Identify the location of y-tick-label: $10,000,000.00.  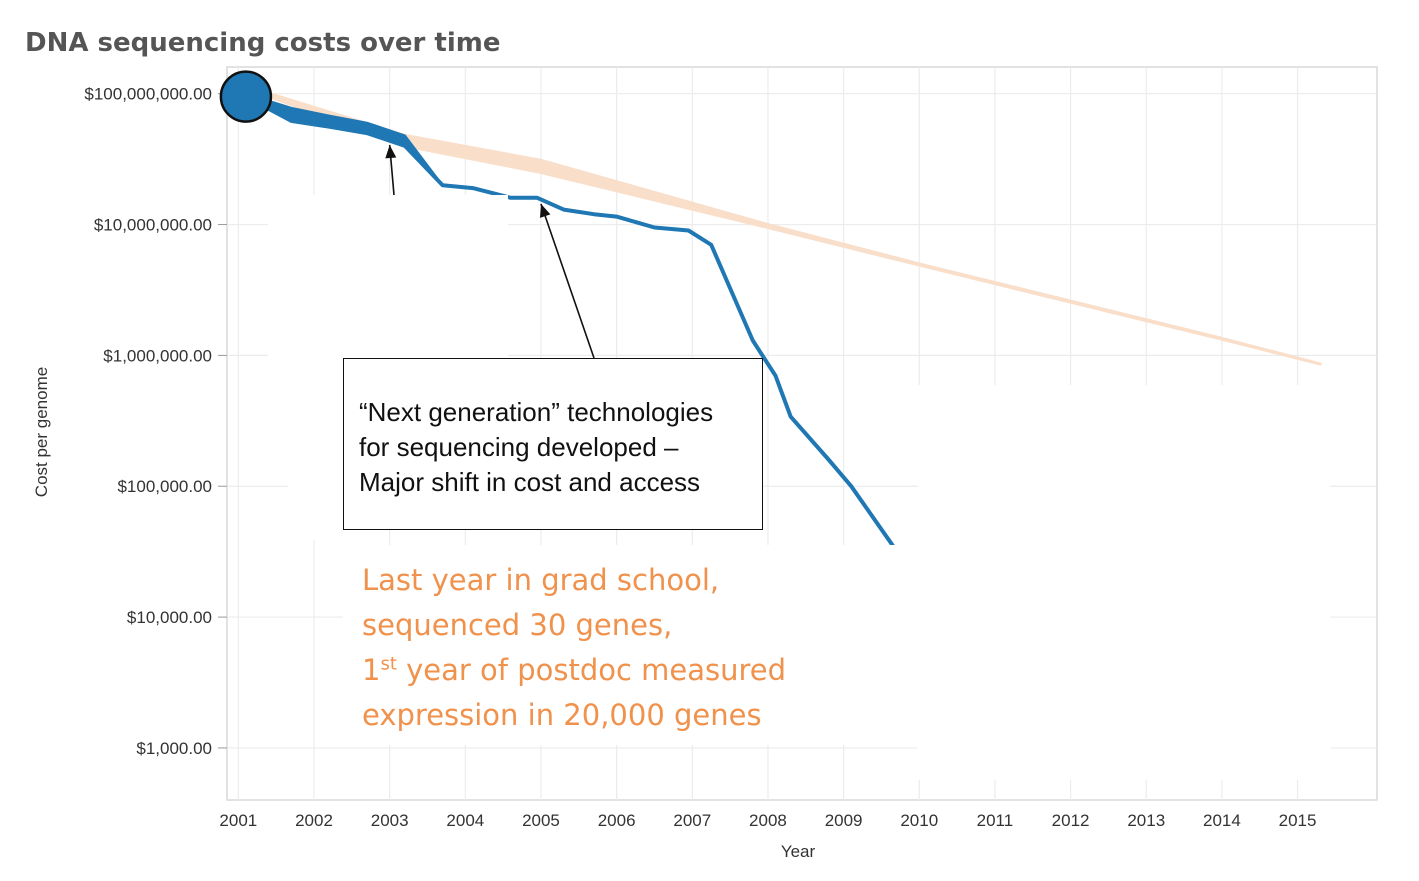
(153, 225).